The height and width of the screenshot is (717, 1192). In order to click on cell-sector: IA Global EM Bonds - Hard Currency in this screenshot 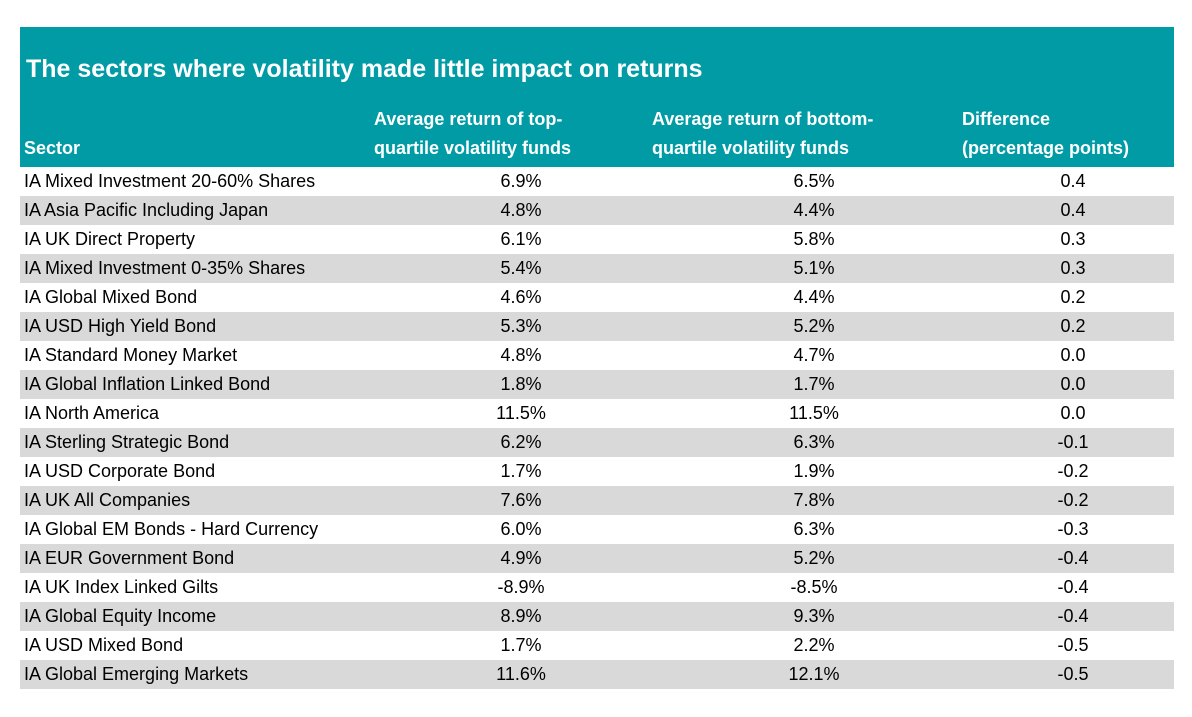, I will do `click(171, 529)`.